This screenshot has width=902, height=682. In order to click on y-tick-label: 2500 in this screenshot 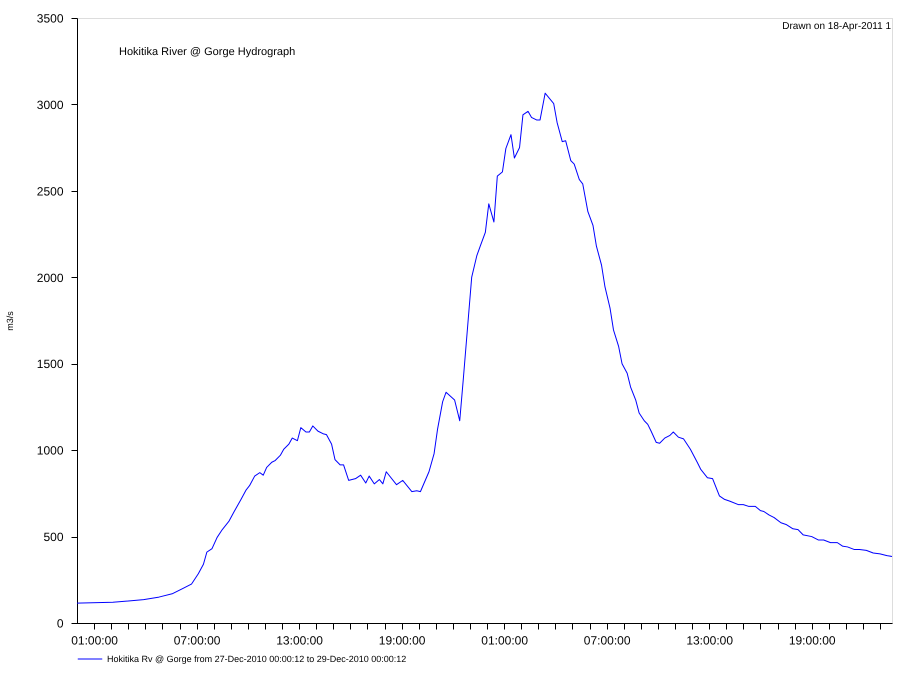, I will do `click(50, 191)`.